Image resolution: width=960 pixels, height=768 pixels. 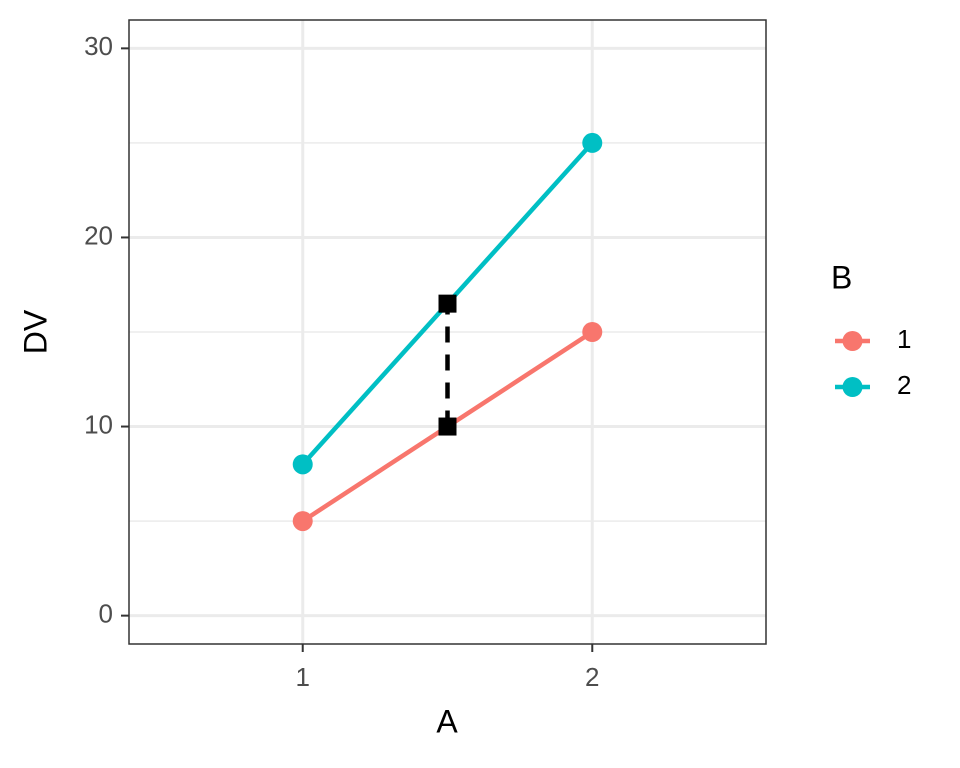 I want to click on legend-title: B, so click(x=841, y=277).